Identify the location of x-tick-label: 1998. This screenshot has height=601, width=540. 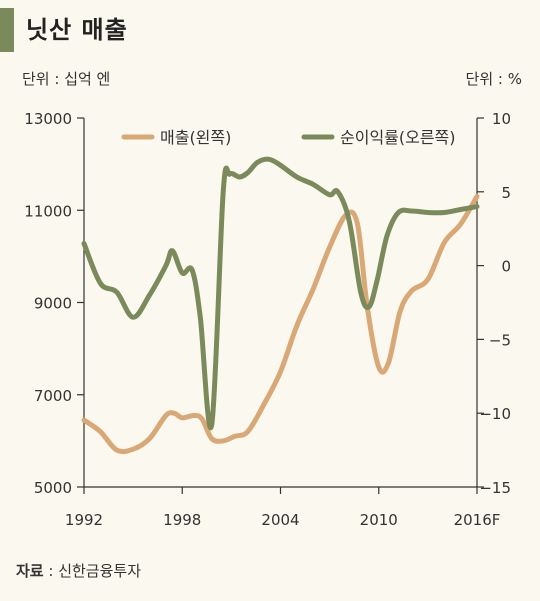
(182, 520).